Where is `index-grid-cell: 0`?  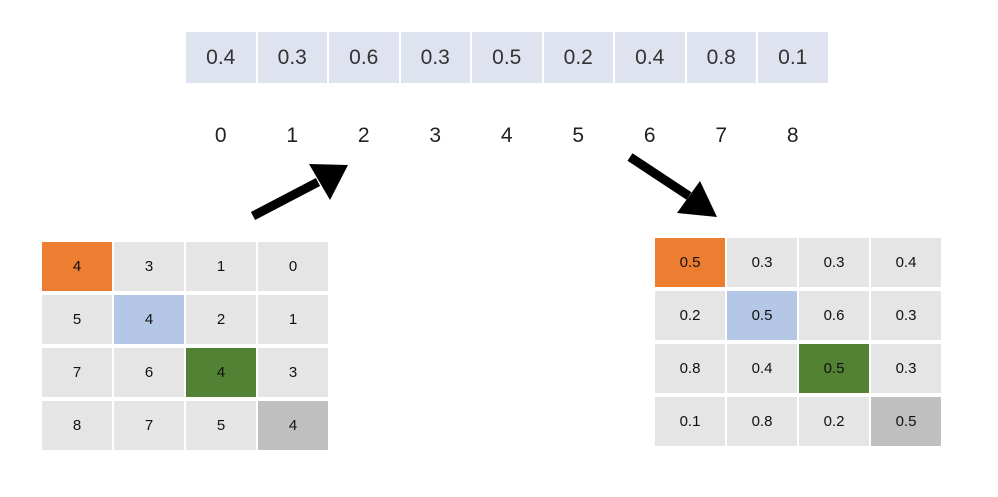 index-grid-cell: 0 is located at coordinates (293, 266).